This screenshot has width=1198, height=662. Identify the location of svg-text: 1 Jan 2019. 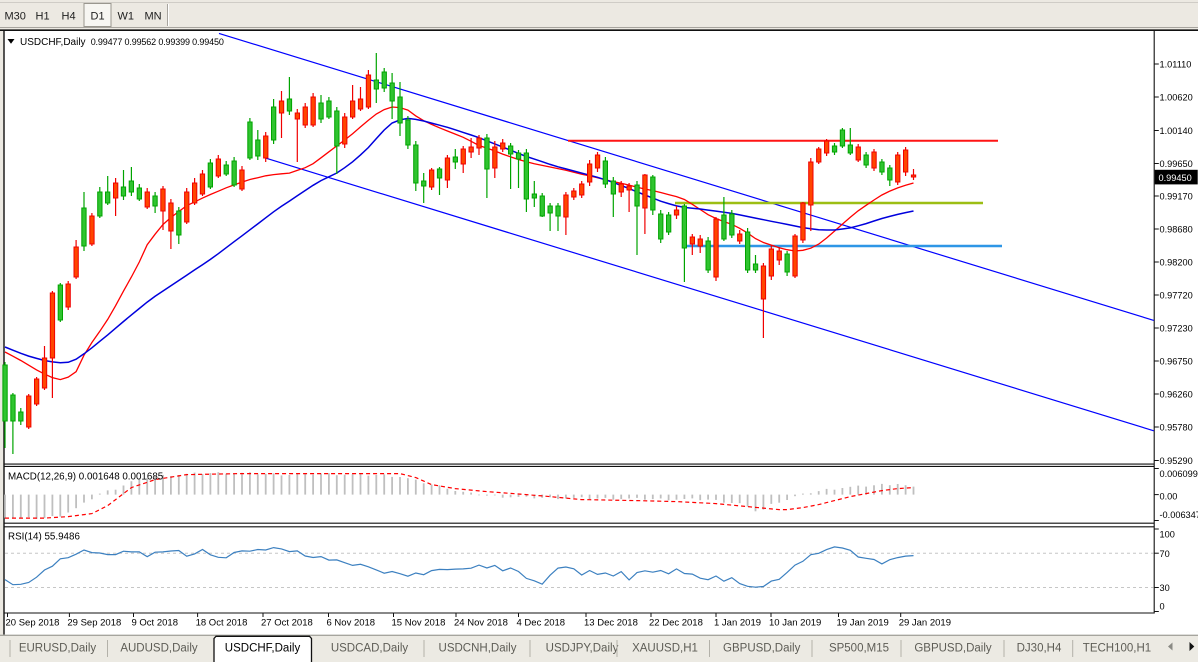
(737, 623).